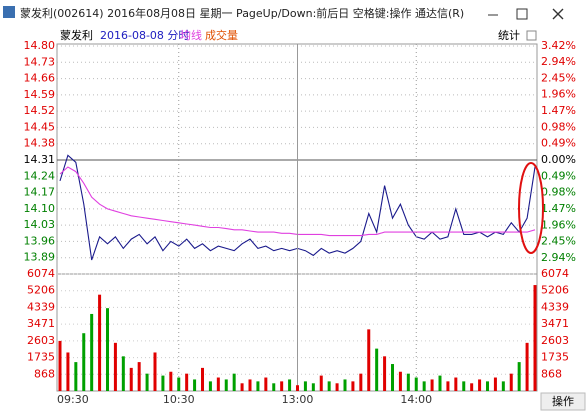 The height and width of the screenshot is (412, 587). I want to click on maximize-button, so click(522, 14).